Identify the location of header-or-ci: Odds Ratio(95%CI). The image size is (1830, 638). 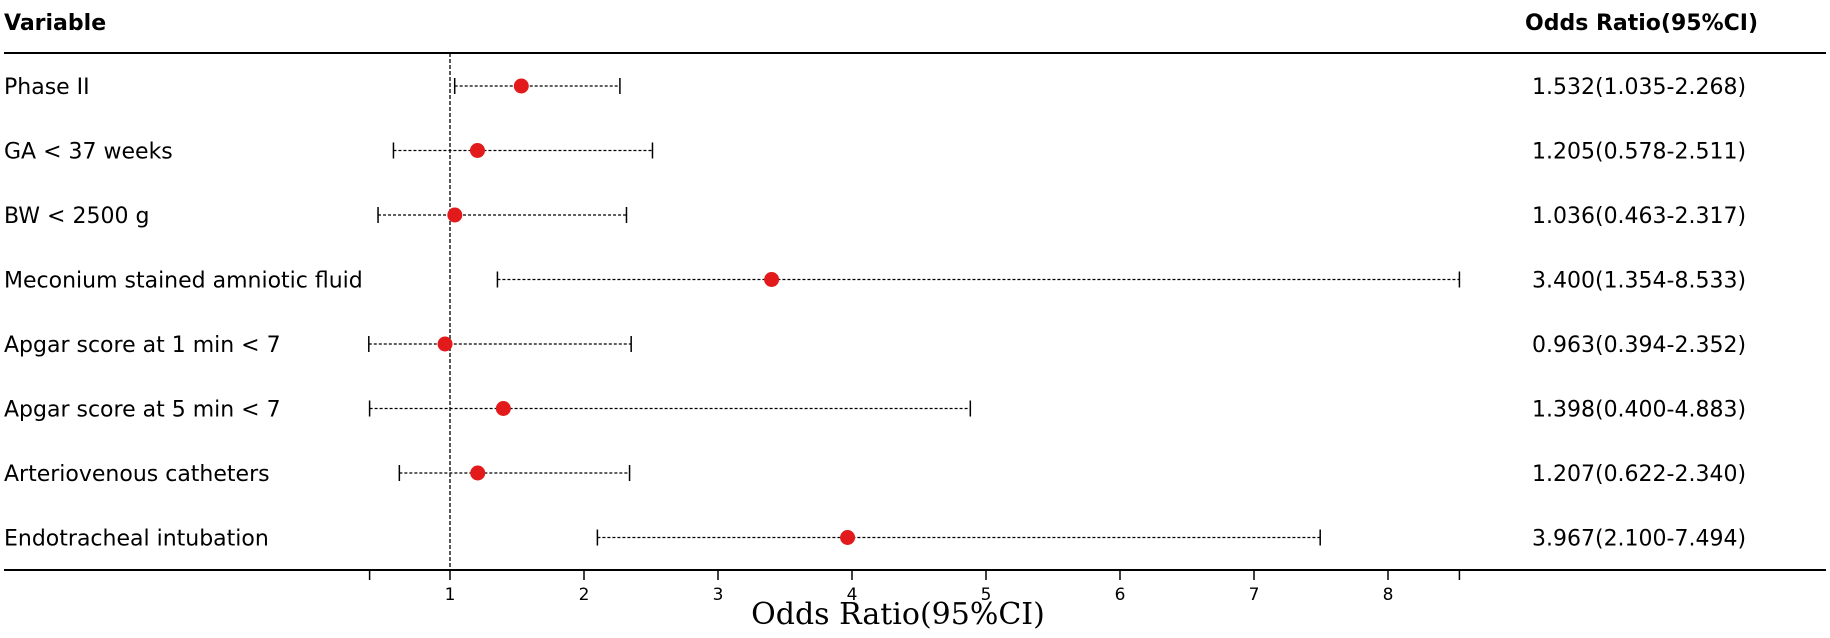
(1641, 23).